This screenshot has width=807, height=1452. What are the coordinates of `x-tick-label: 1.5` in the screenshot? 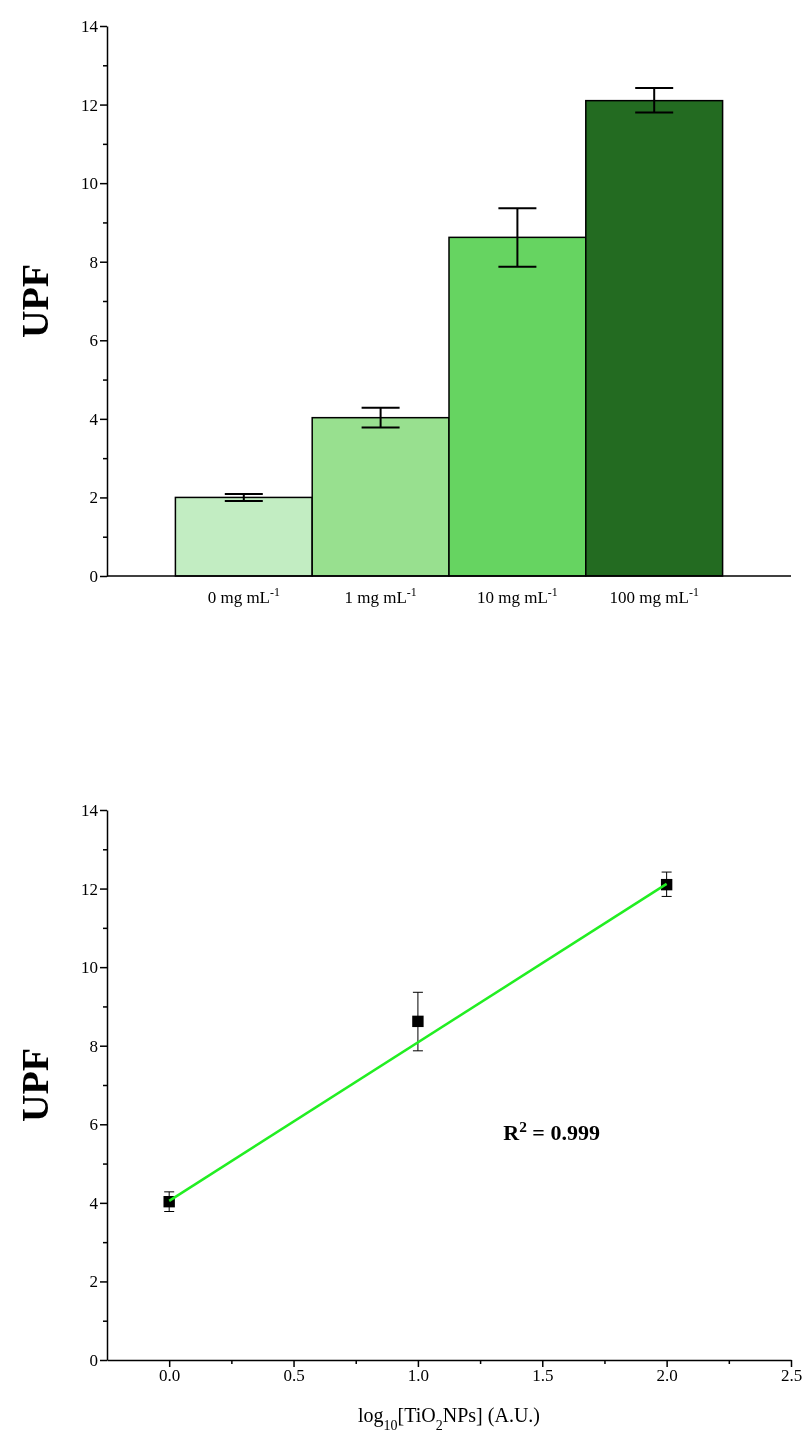 It's located at (543, 1376).